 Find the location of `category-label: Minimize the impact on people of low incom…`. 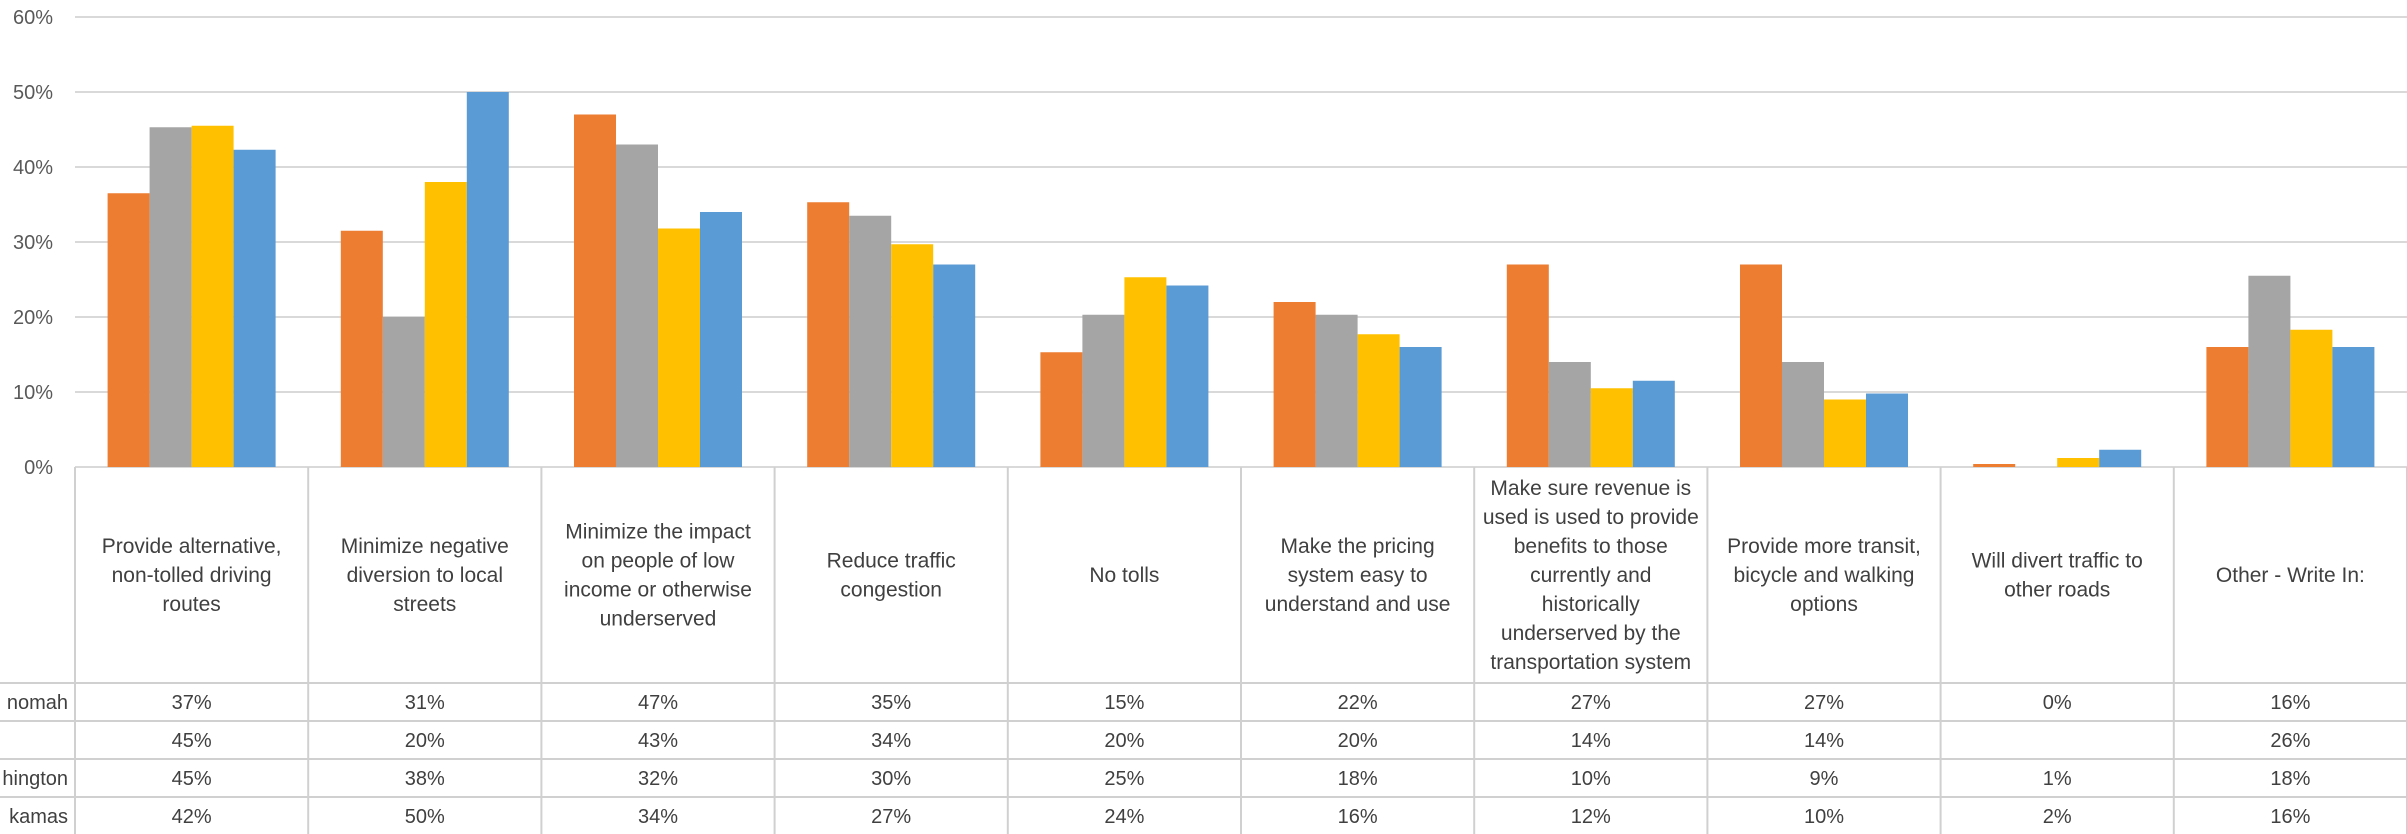

category-label: Minimize the impact on people of low incom… is located at coordinates (658, 576).